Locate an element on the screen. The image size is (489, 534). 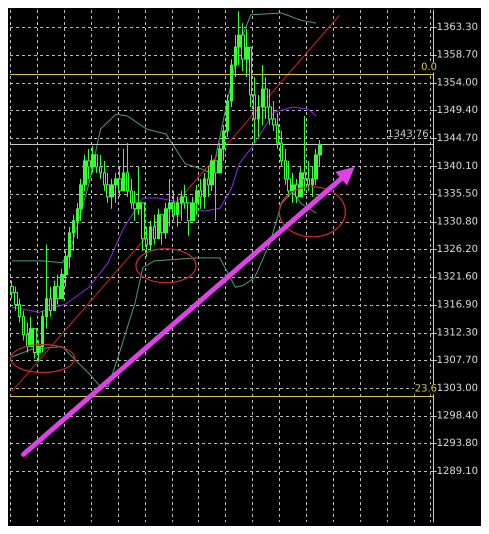
y-tick-label: 1330.80 is located at coordinates (457, 222).